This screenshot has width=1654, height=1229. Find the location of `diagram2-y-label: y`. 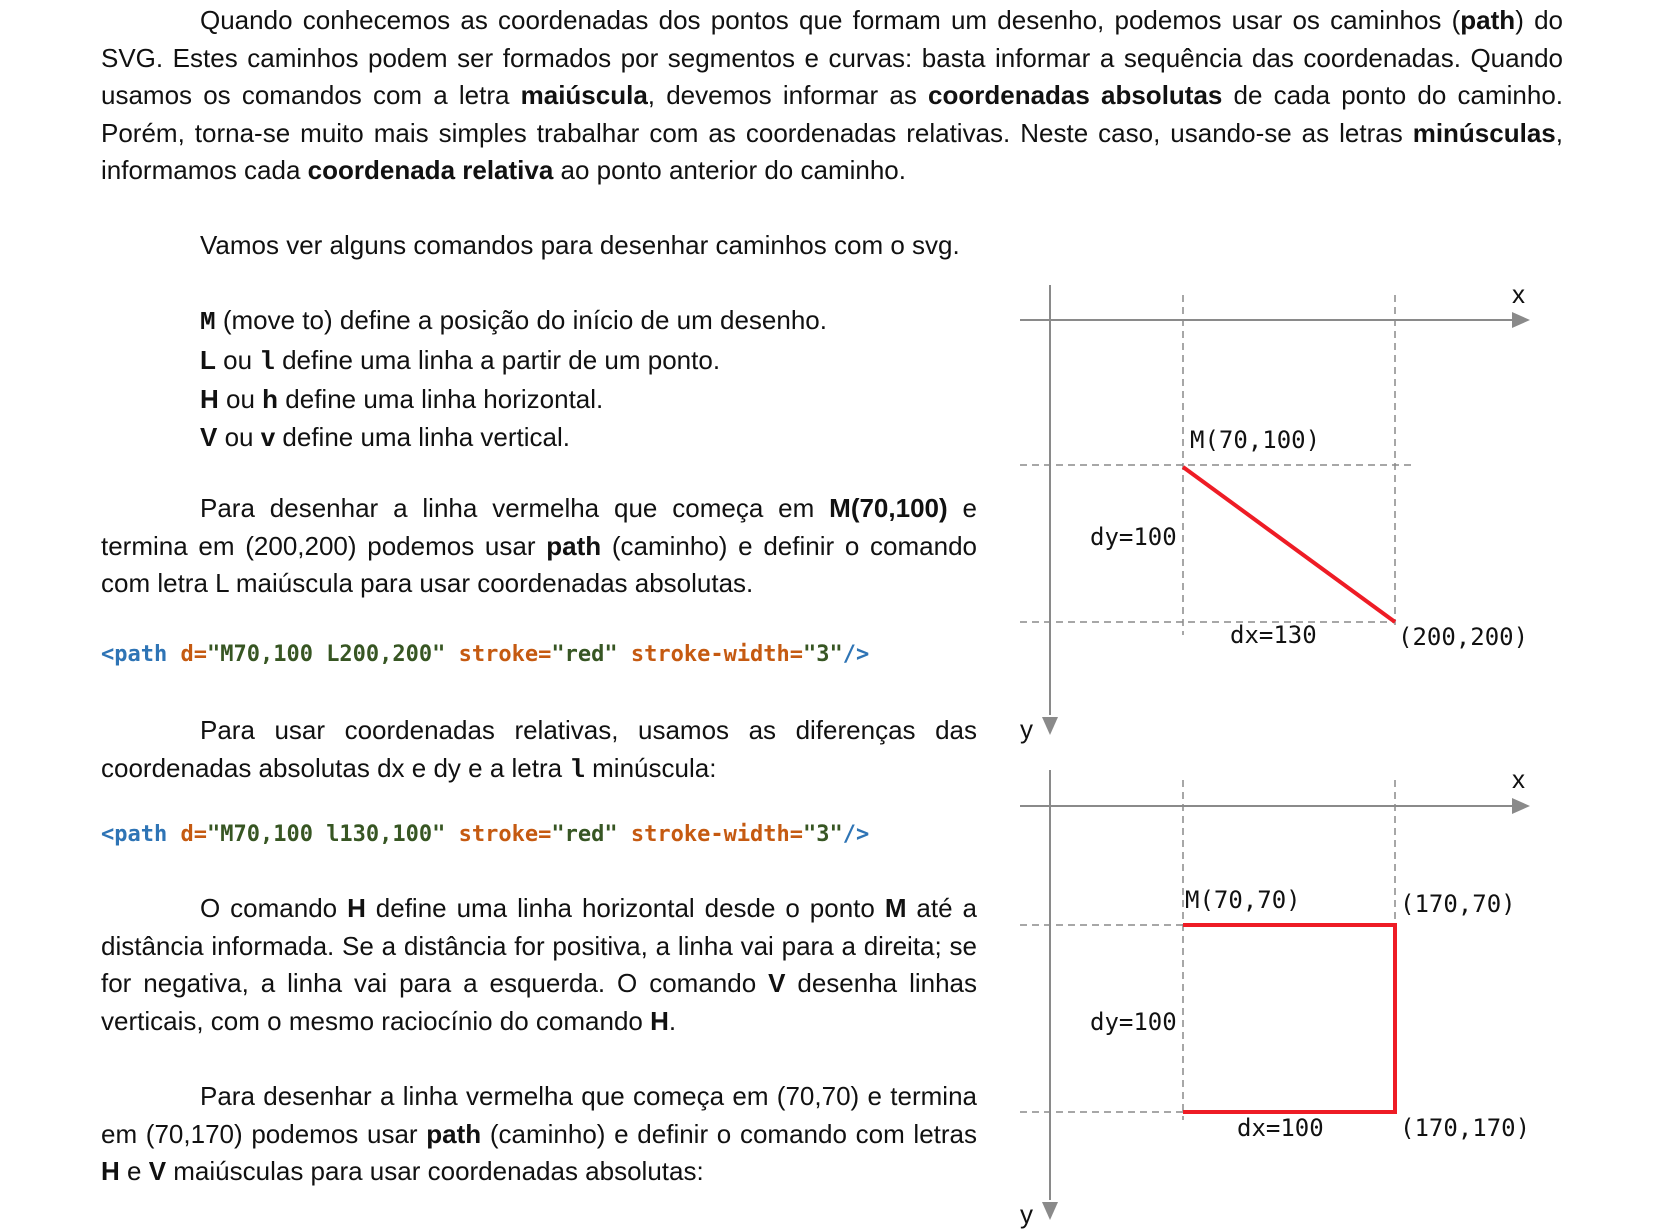

diagram2-y-label: y is located at coordinates (1026, 1214).